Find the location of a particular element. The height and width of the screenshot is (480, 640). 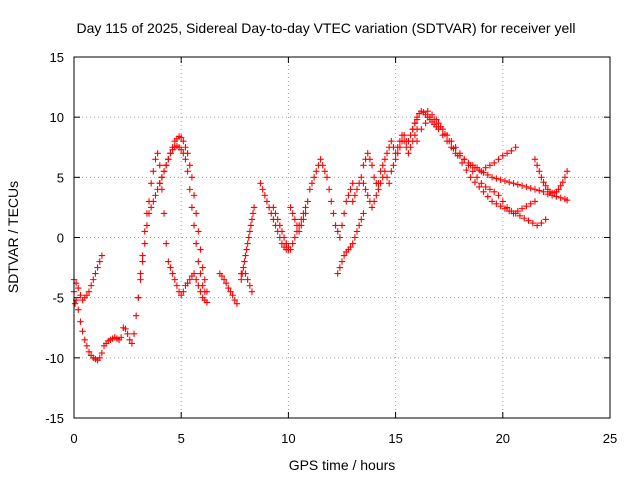

y-tick-label: 10 is located at coordinates (57, 117).